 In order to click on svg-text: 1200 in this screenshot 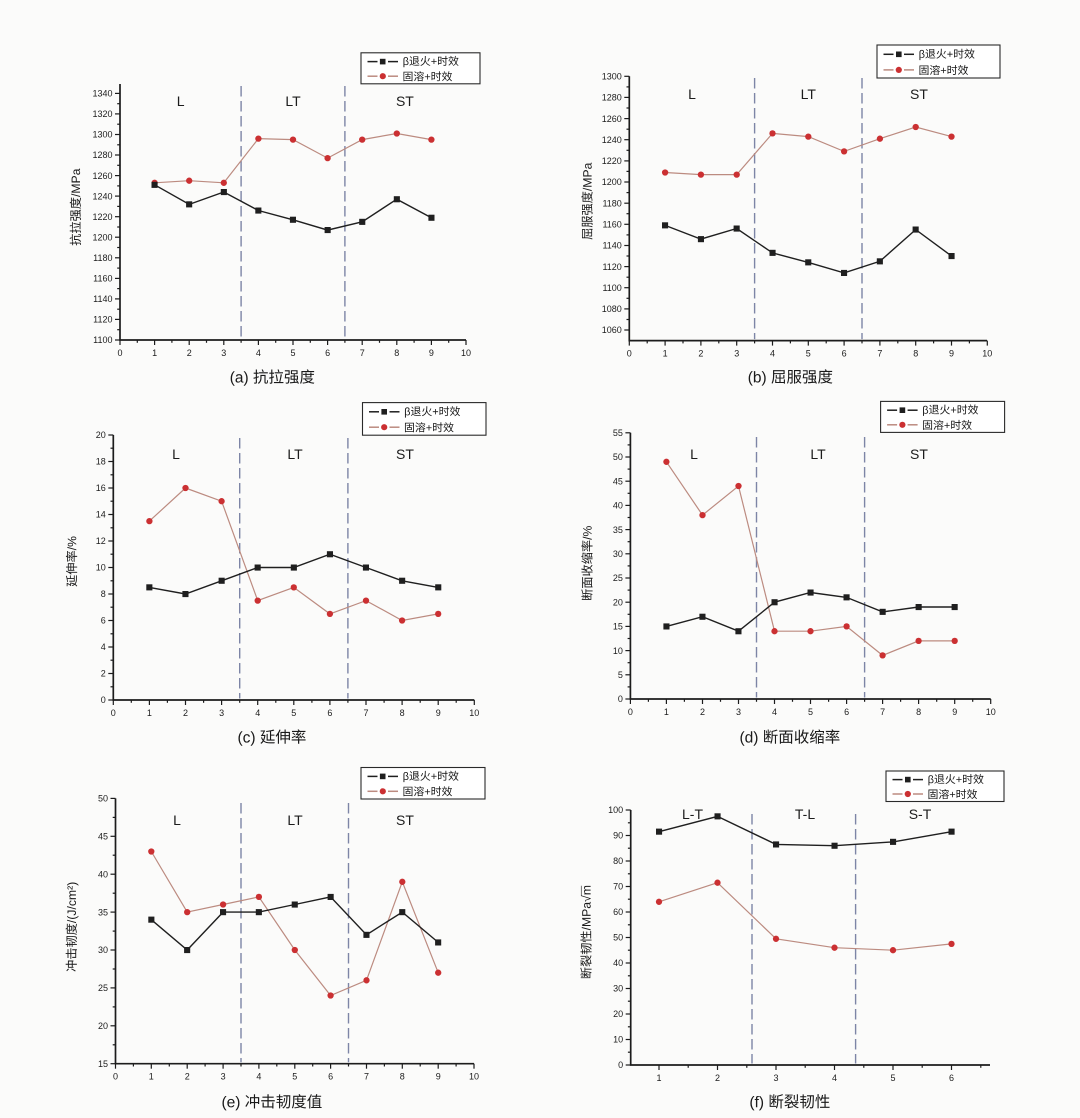, I will do `click(102, 237)`.